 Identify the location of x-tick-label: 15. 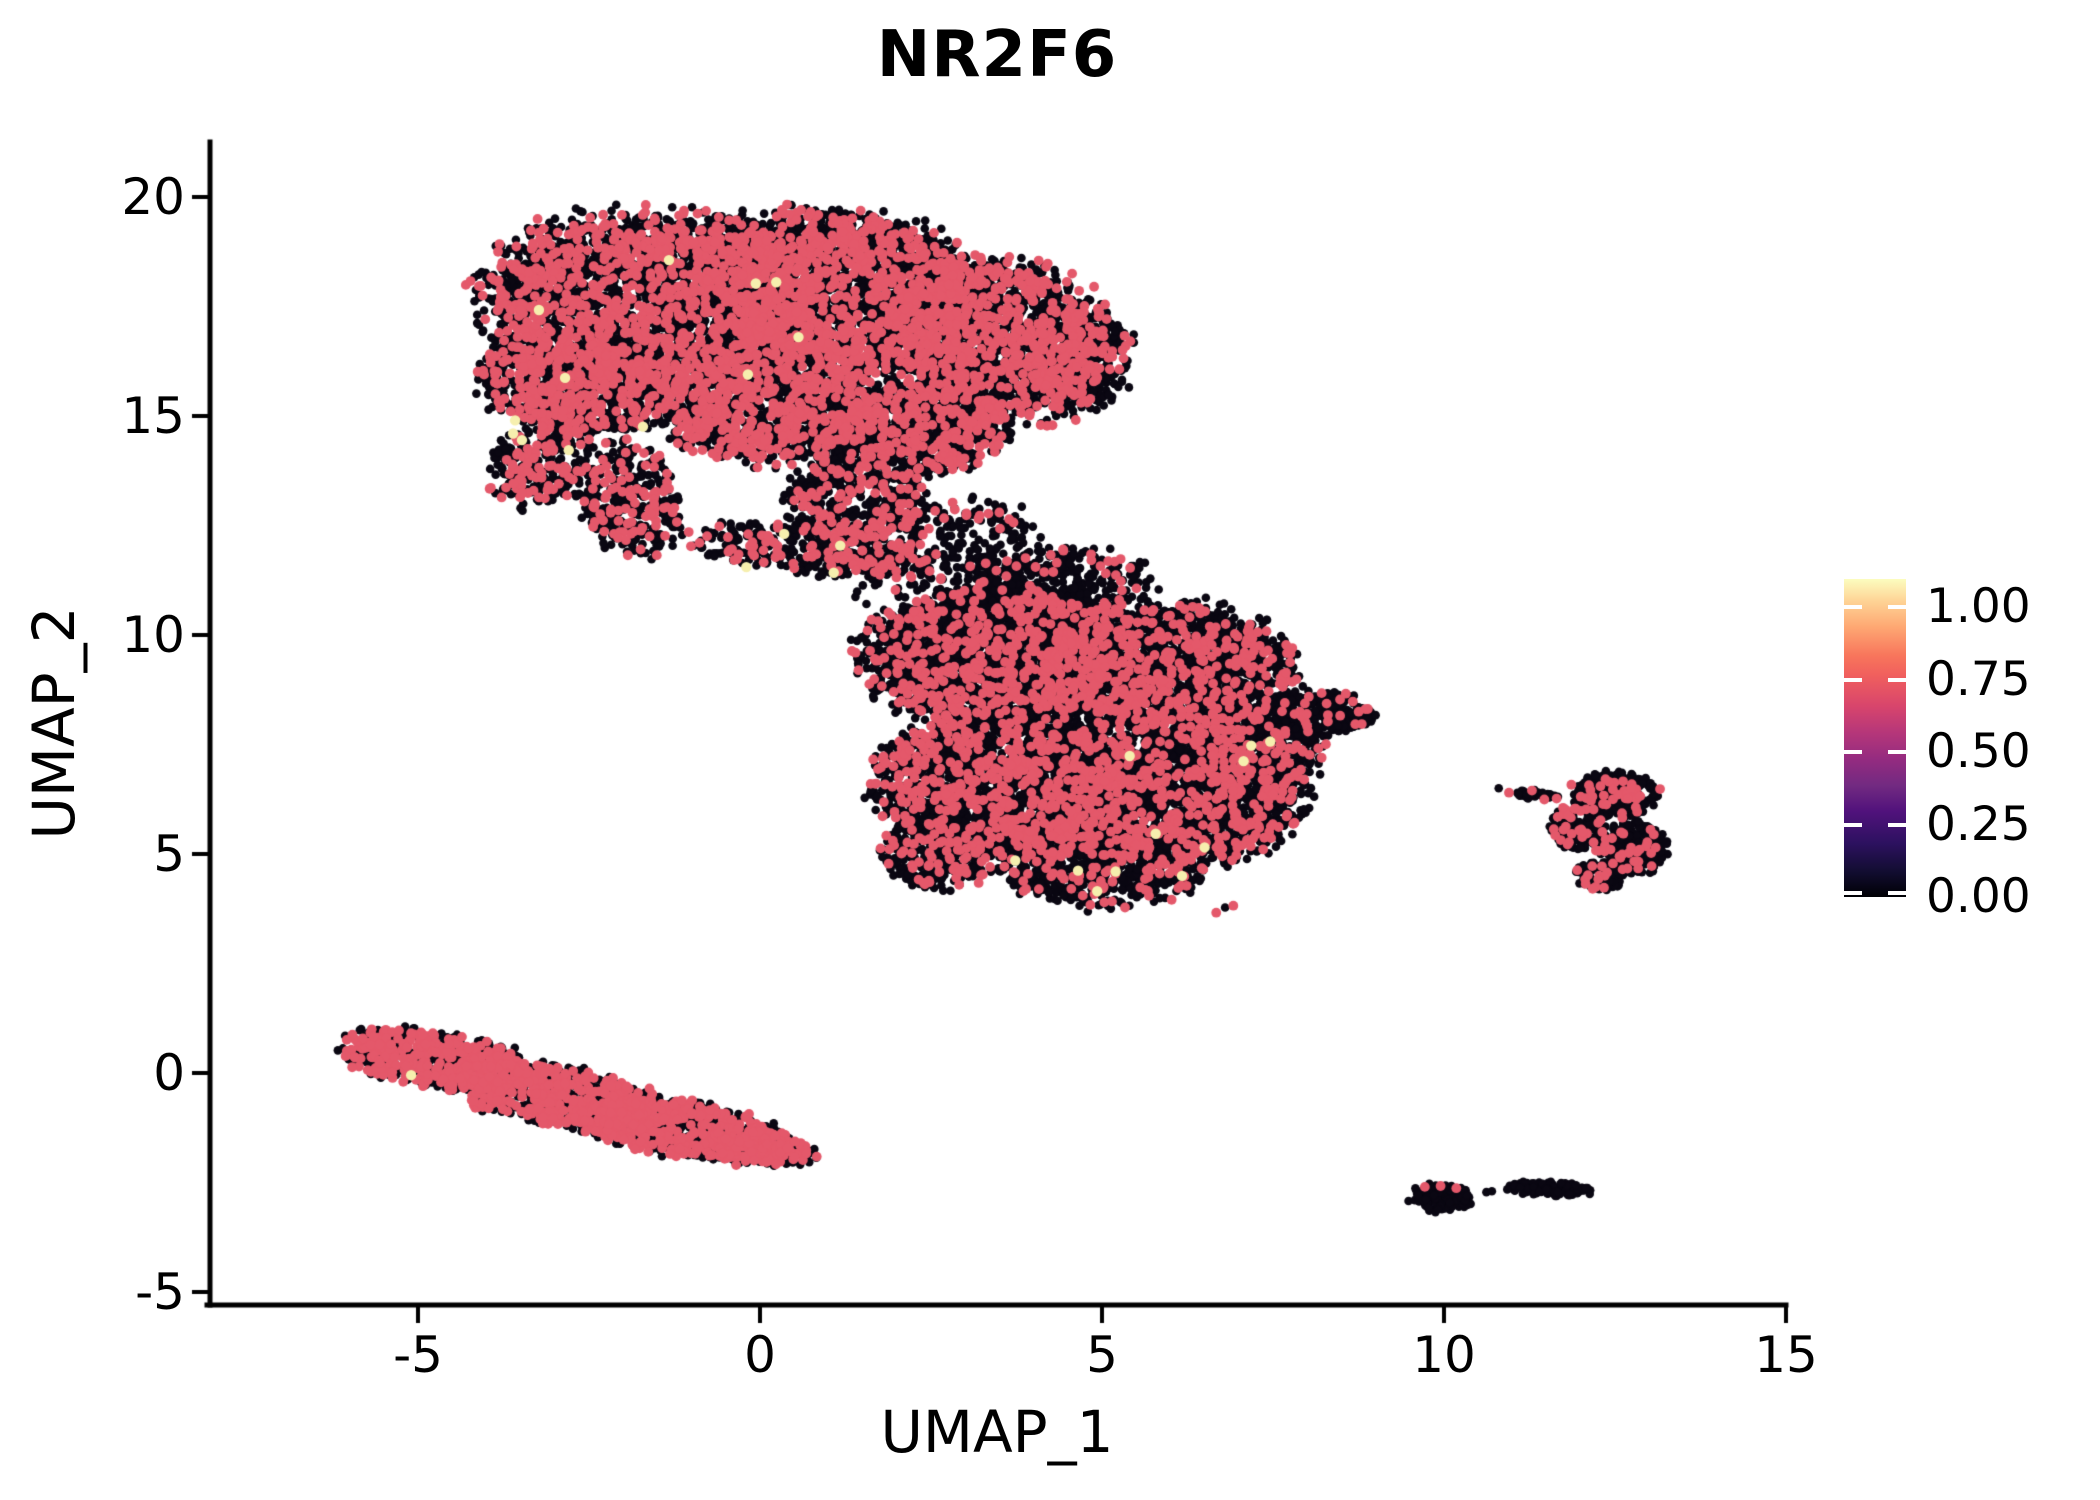
(1786, 1355).